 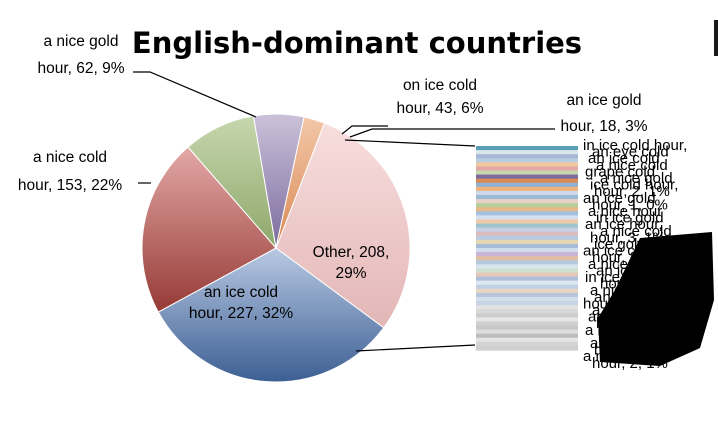 I want to click on label-nice-gold-line1: a nice gold, so click(x=81, y=41).